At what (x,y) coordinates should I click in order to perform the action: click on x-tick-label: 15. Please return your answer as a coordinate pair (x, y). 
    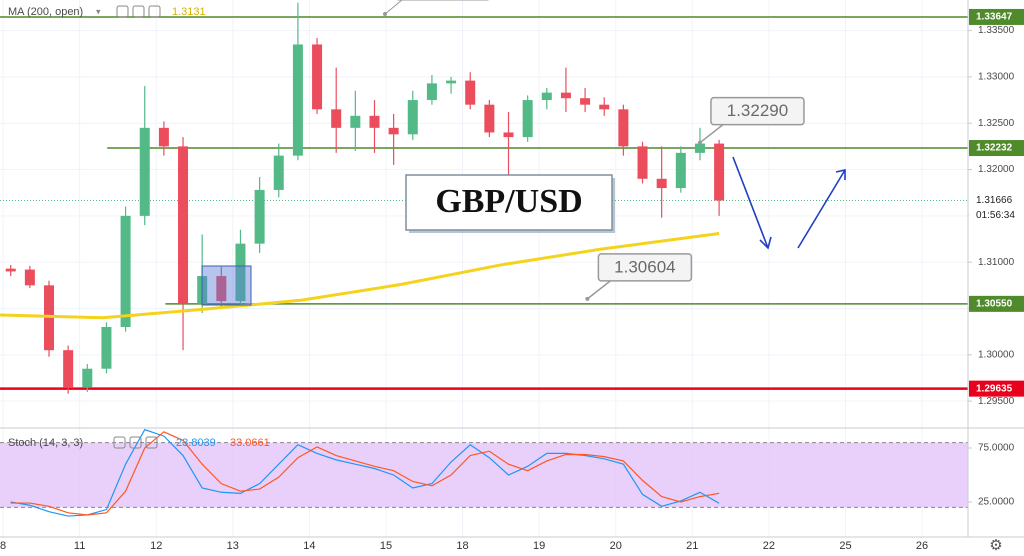
    Looking at the image, I should click on (386, 546).